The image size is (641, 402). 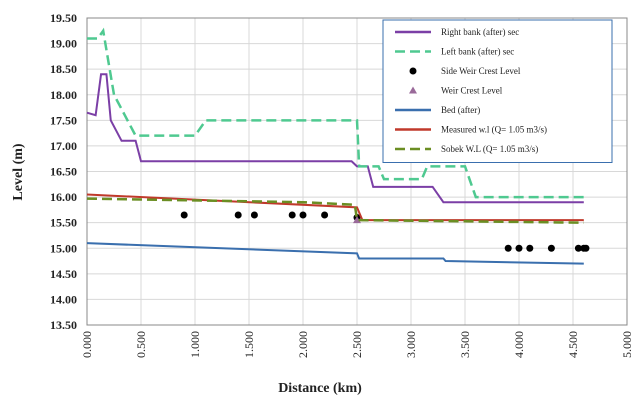 I want to click on y-tick-label: 14.50, so click(x=63, y=274).